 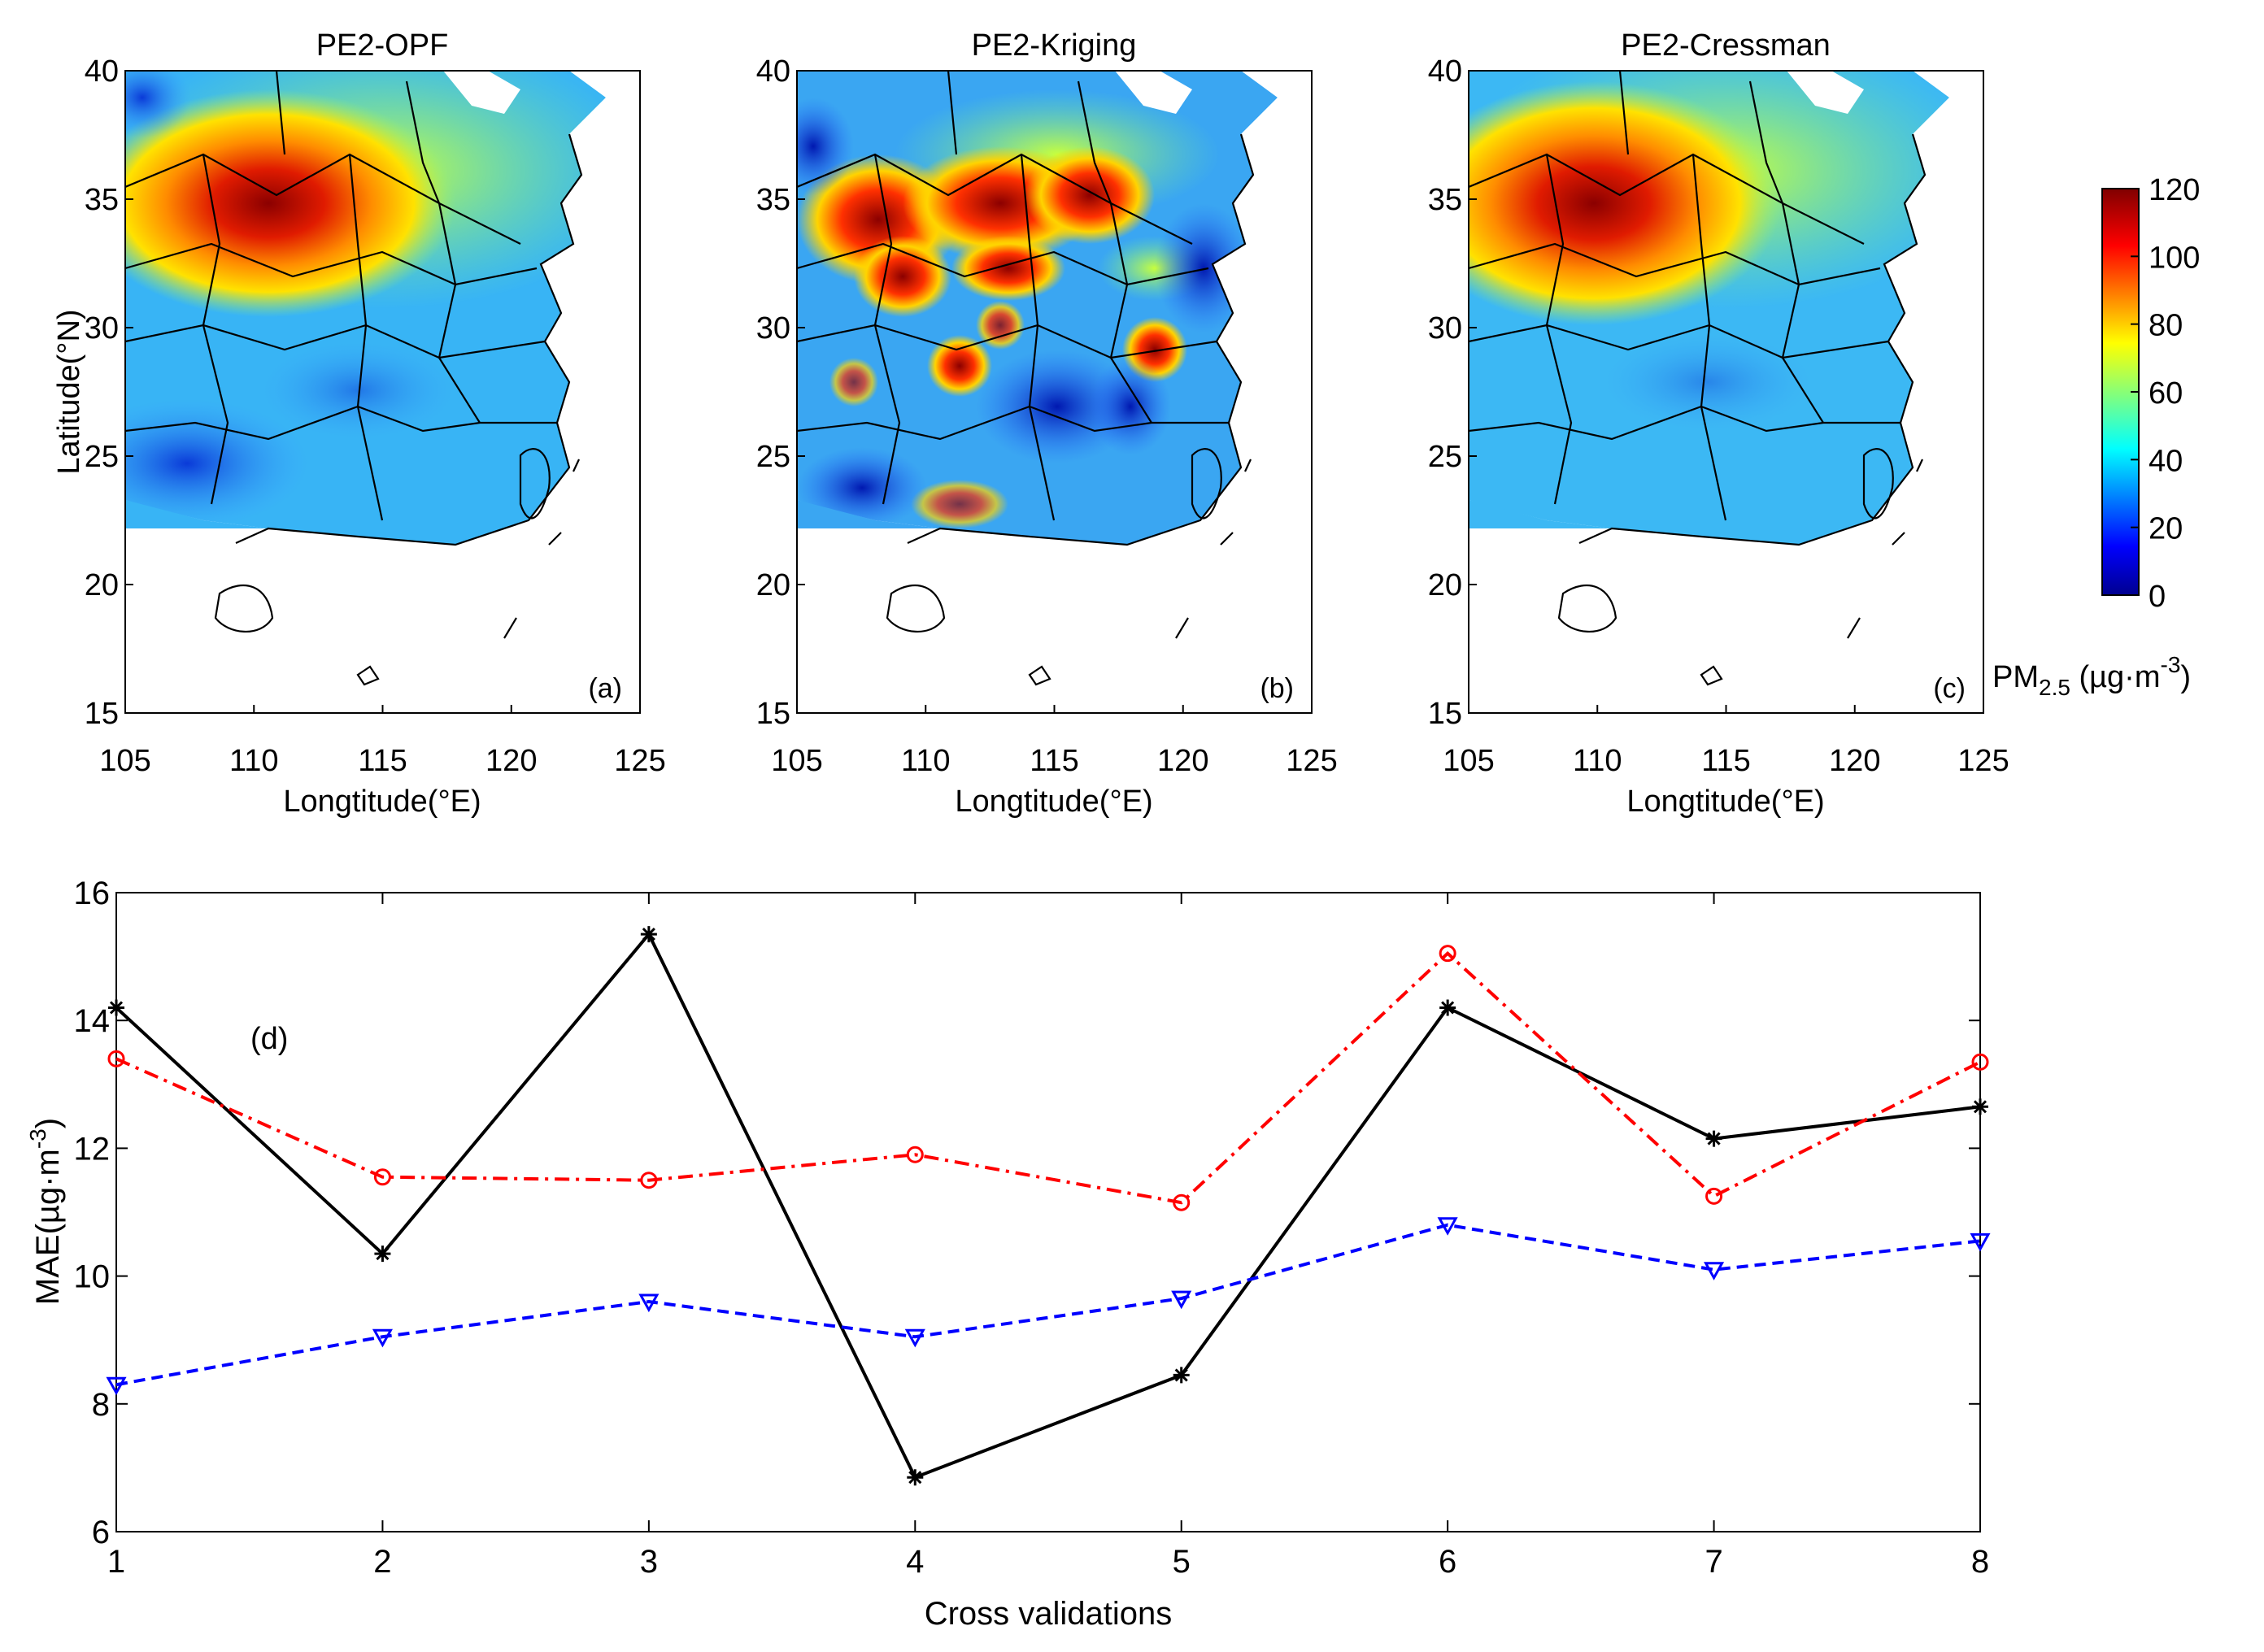 What do you see at coordinates (2096, 436) in the screenshot?
I see `colorbar: 0 20 40 60 80 100 120 PM2.5 (µg·m-3)` at bounding box center [2096, 436].